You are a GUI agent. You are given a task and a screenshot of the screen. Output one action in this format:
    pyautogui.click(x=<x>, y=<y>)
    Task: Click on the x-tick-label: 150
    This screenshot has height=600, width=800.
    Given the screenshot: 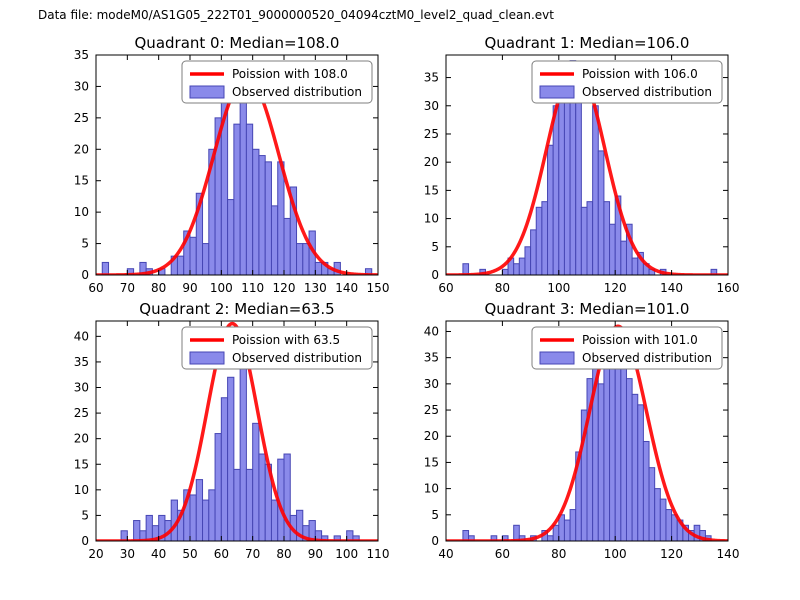 What is the action you would take?
    pyautogui.click(x=378, y=288)
    